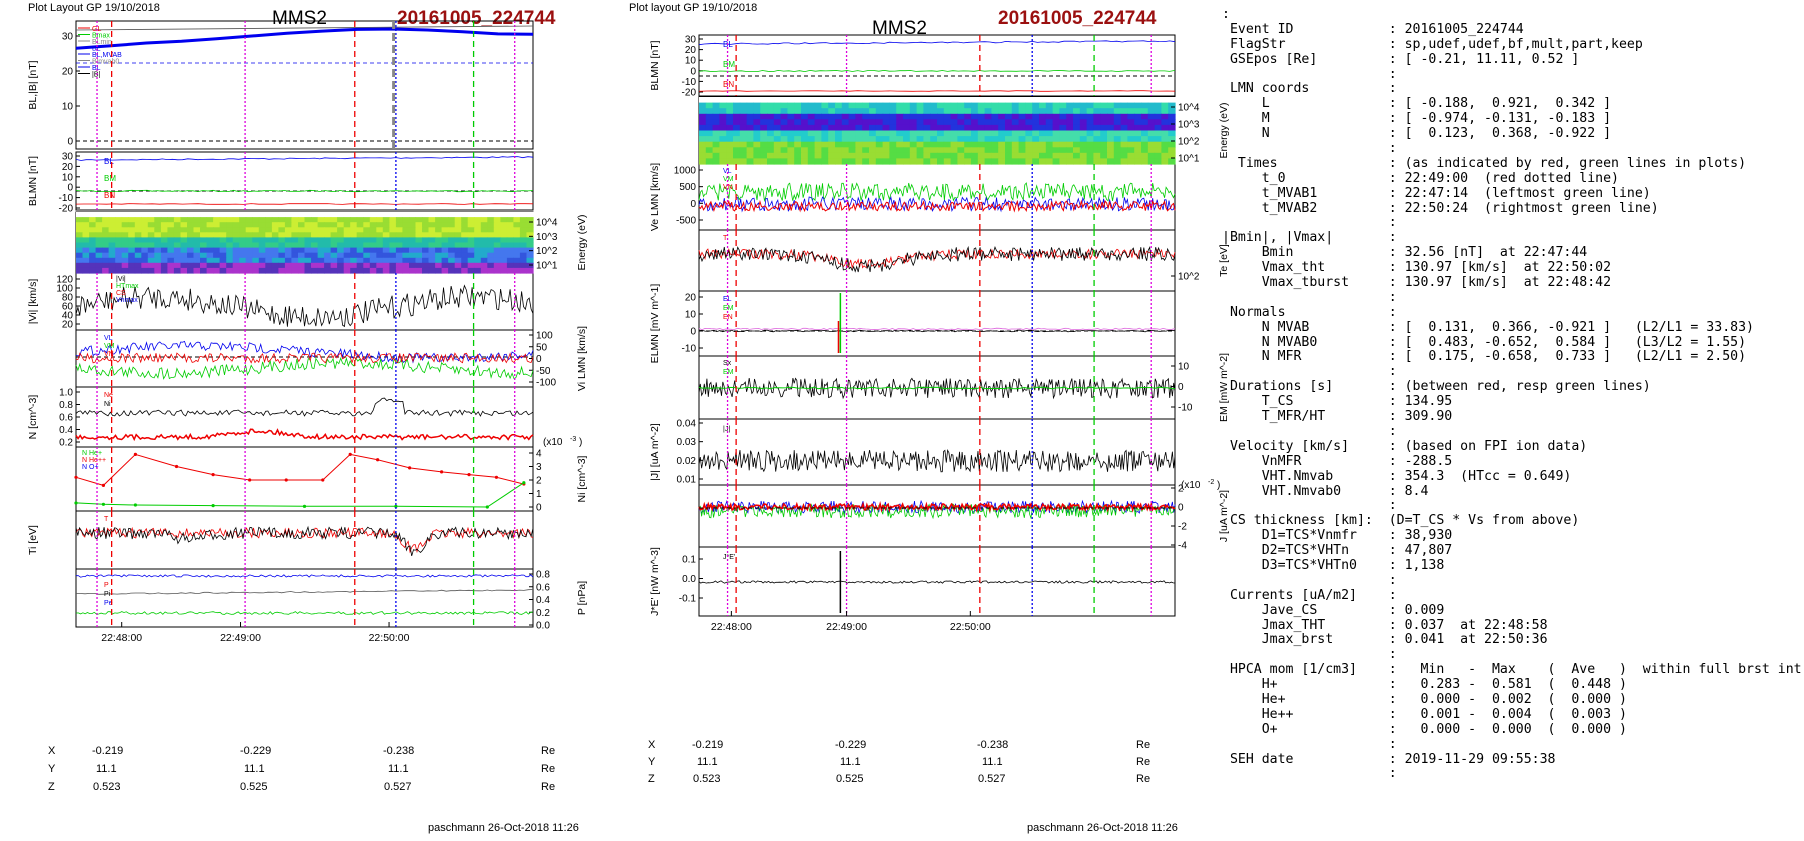 The height and width of the screenshot is (841, 1804). I want to click on mid-pos-x-2: -0.229, so click(851, 745).